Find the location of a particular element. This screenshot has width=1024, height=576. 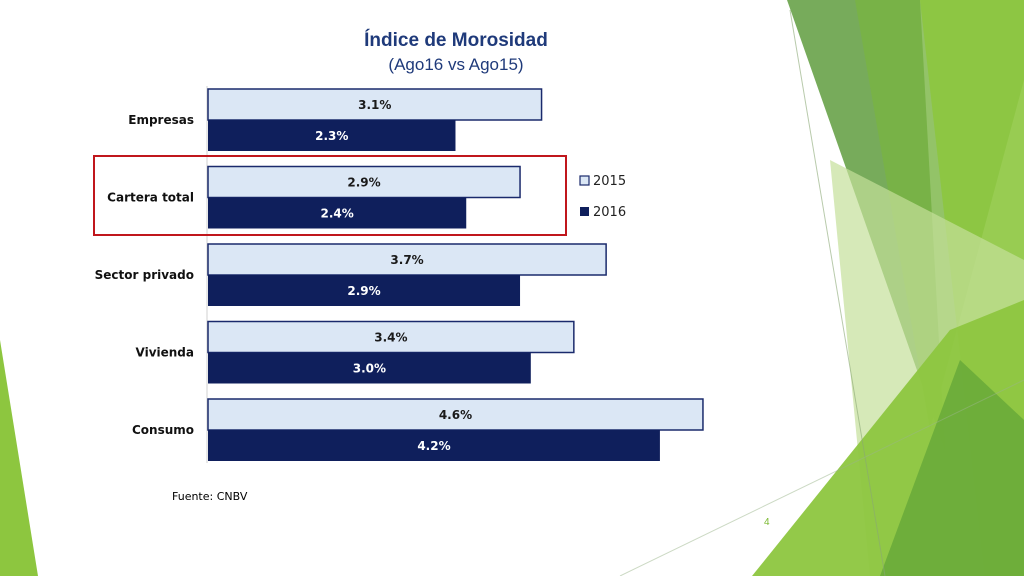

data-label-2015-consumo: 4.6% is located at coordinates (455, 415).